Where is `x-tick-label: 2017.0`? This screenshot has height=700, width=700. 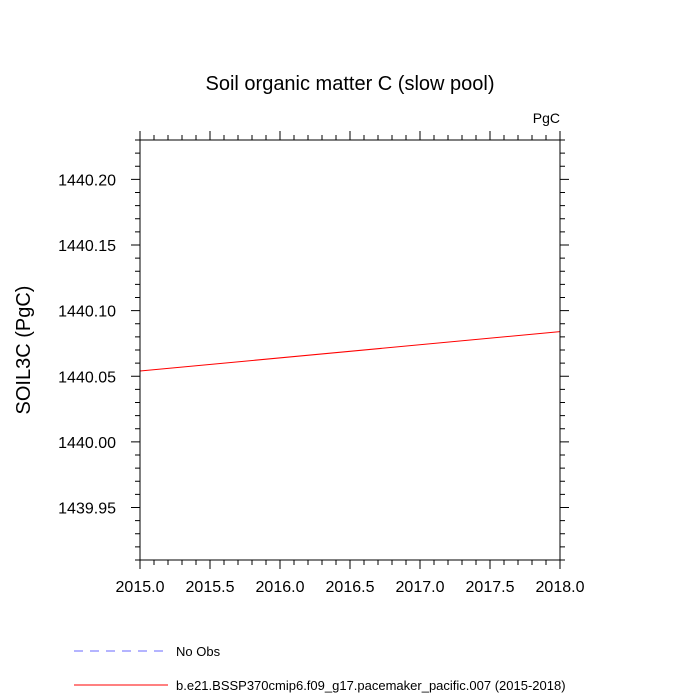
x-tick-label: 2017.0 is located at coordinates (420, 587).